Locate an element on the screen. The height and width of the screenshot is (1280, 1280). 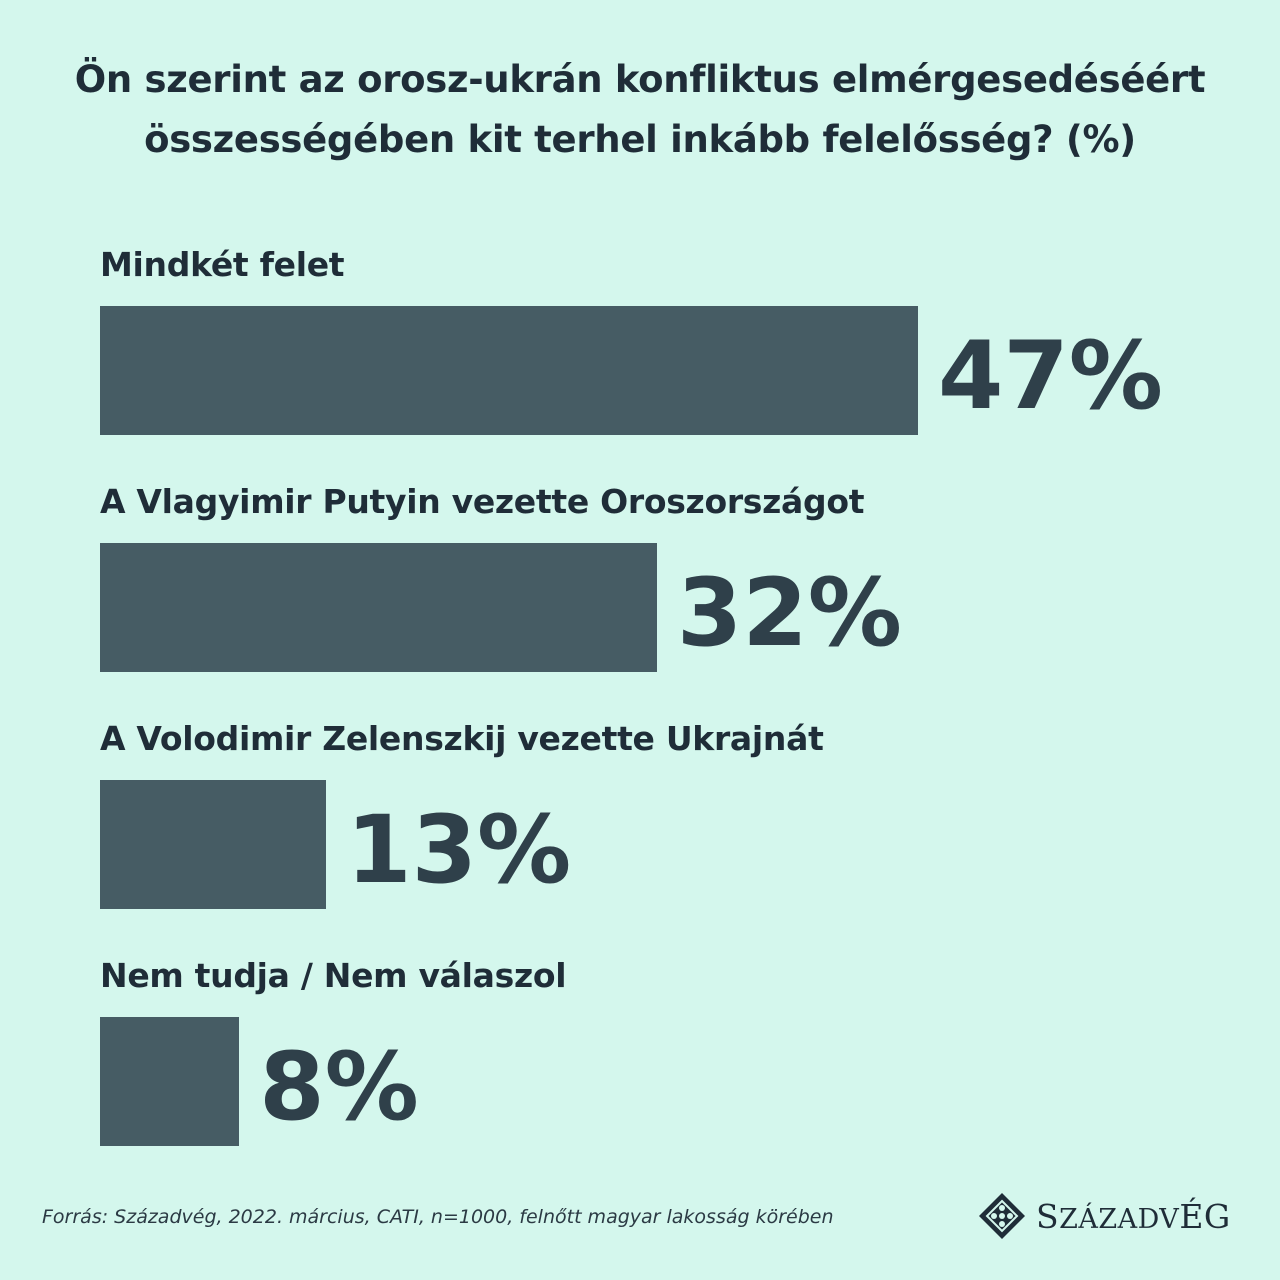
logo-wordmark: SZÁZADVÉG is located at coordinates (1133, 1216).